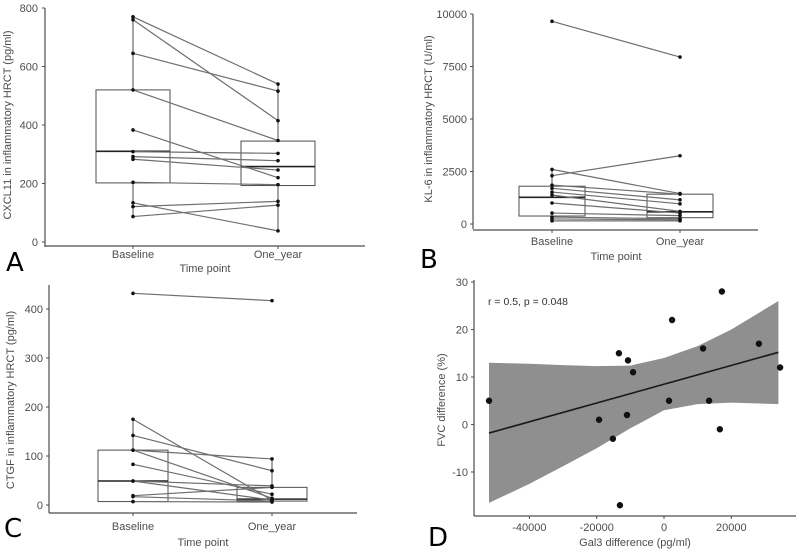 The width and height of the screenshot is (800, 554). Describe the element at coordinates (13, 529) in the screenshot. I see `panel-label-c: C` at that location.